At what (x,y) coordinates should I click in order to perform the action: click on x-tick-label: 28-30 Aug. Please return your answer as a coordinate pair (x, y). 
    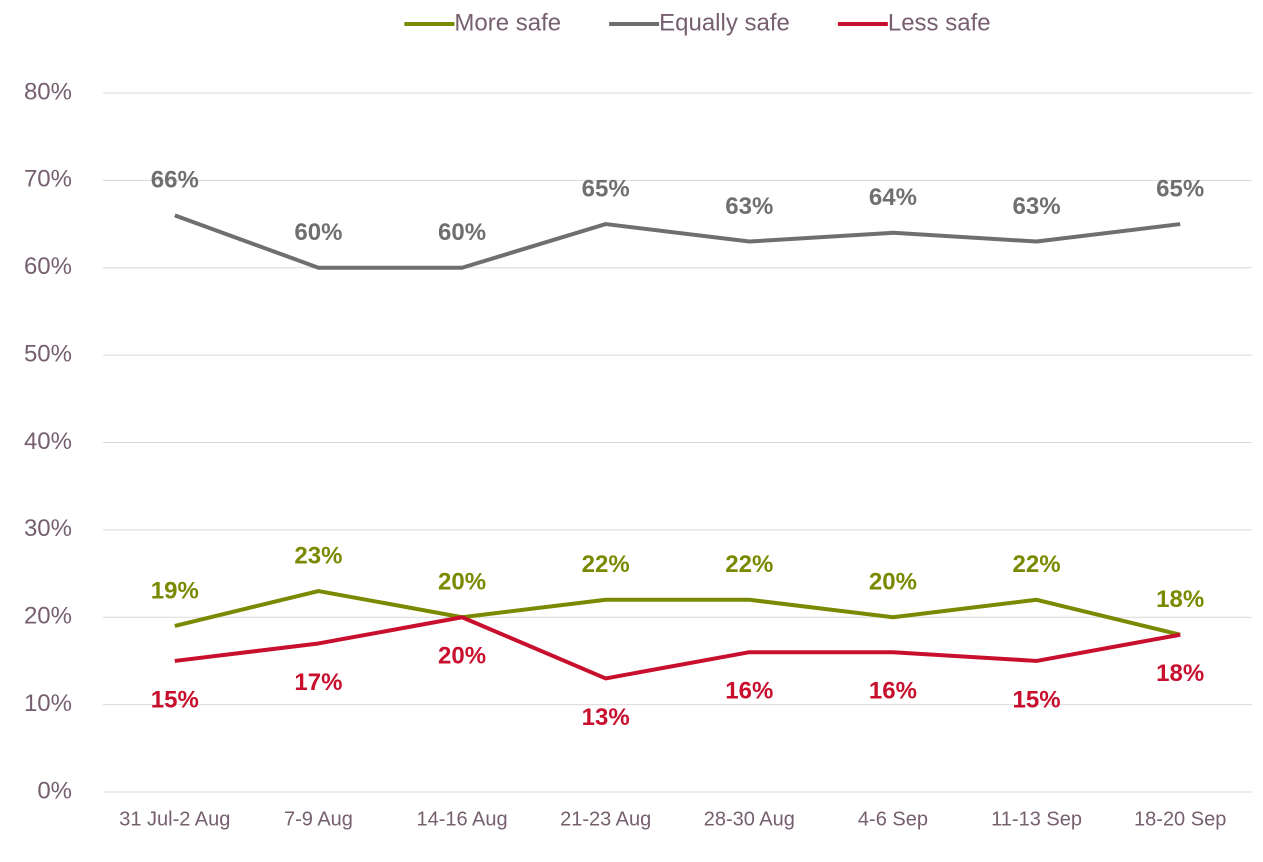
    Looking at the image, I should click on (749, 819).